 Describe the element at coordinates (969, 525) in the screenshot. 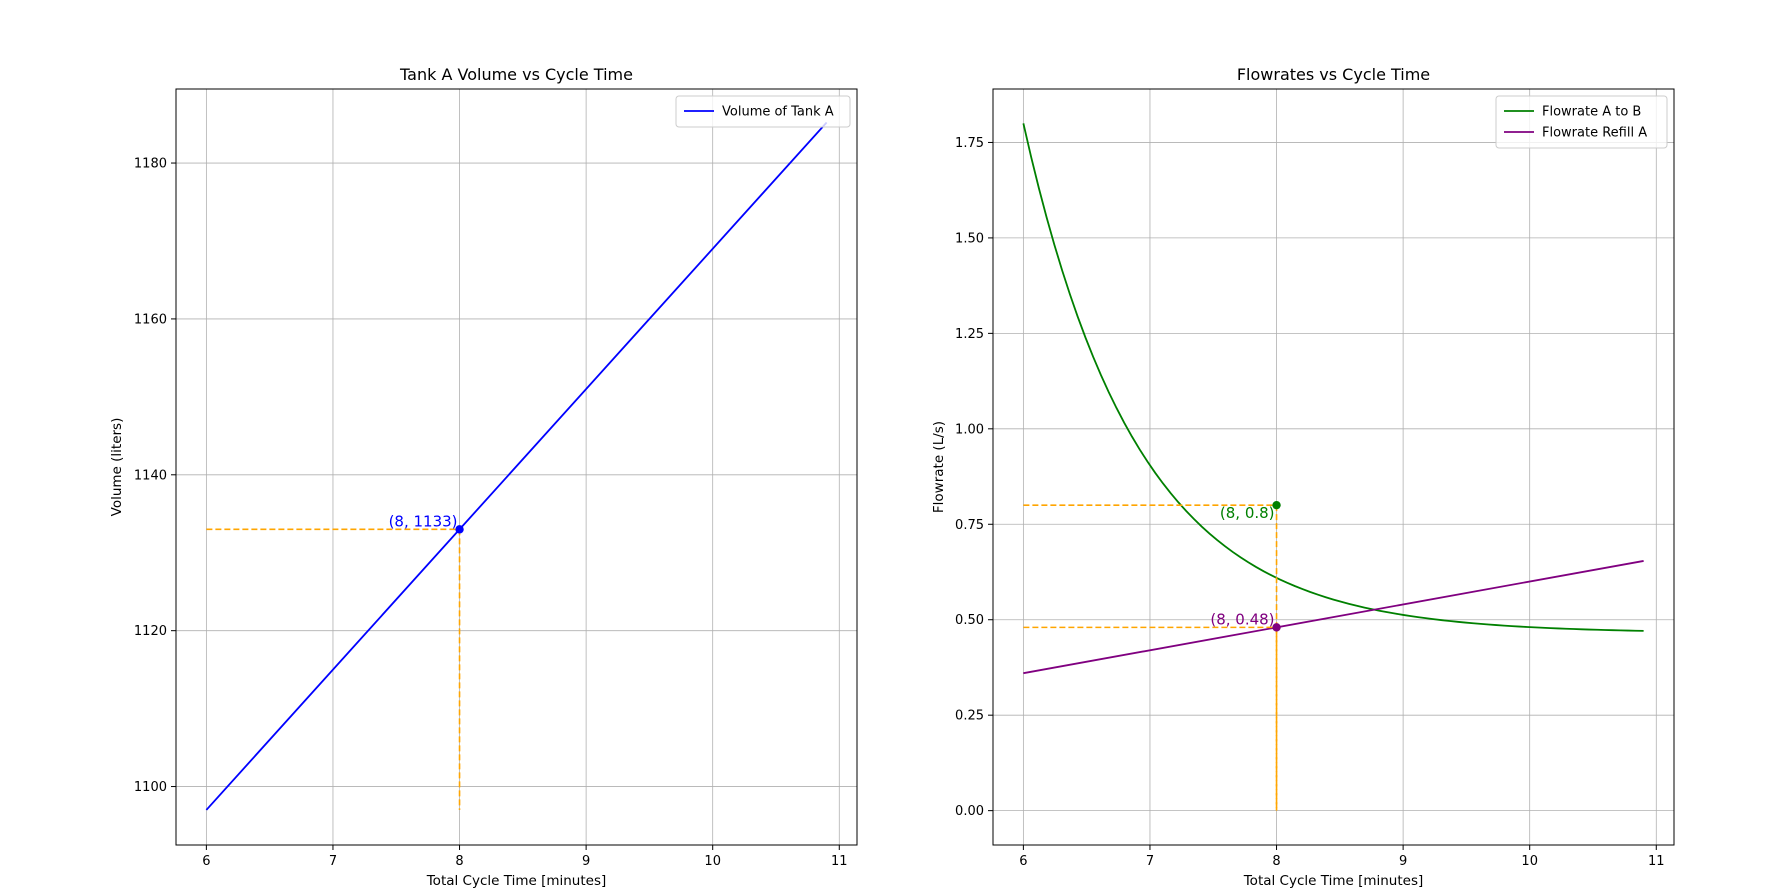

I see `y-tick-label: 0.75` at that location.